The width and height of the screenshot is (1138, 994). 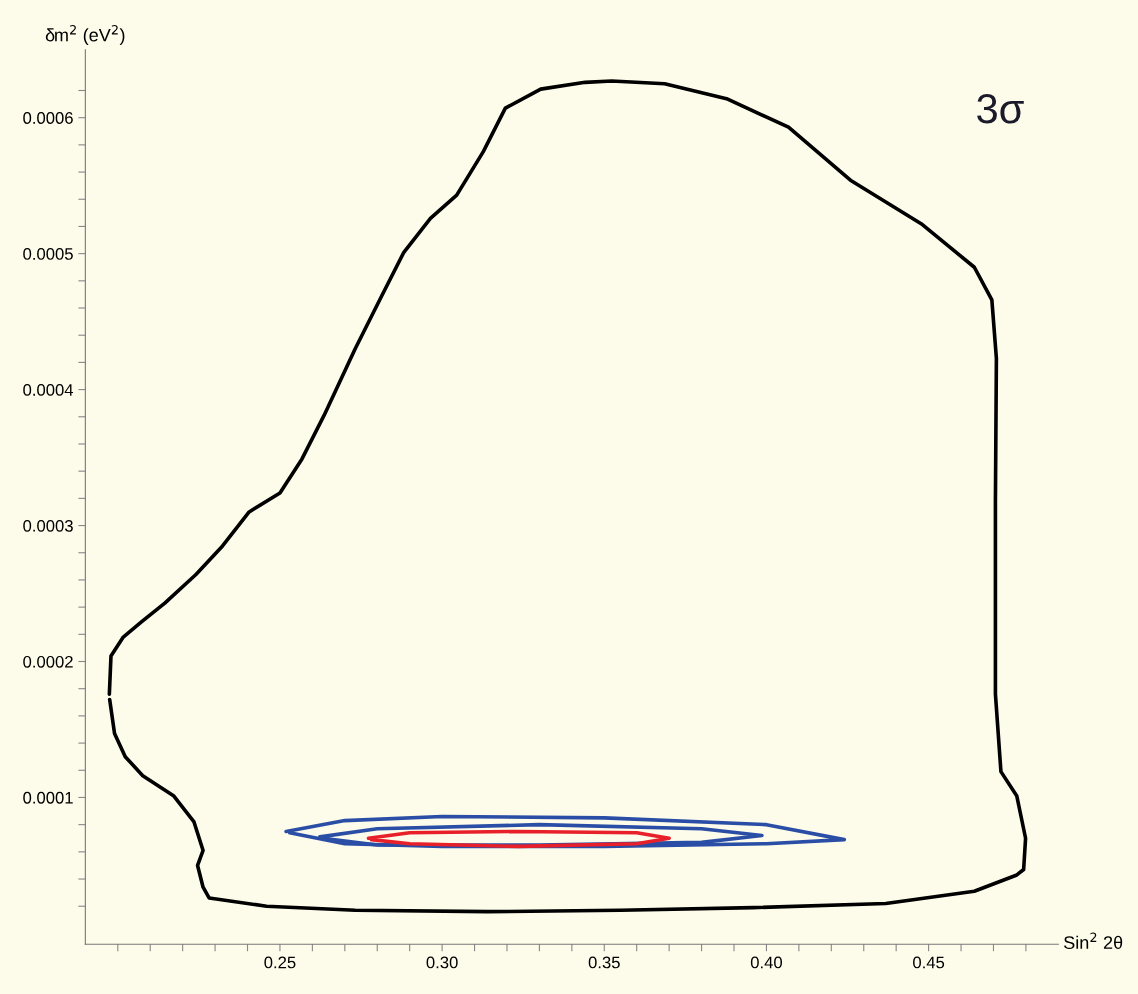 What do you see at coordinates (48, 254) in the screenshot?
I see `y-tick-label: 0.0005` at bounding box center [48, 254].